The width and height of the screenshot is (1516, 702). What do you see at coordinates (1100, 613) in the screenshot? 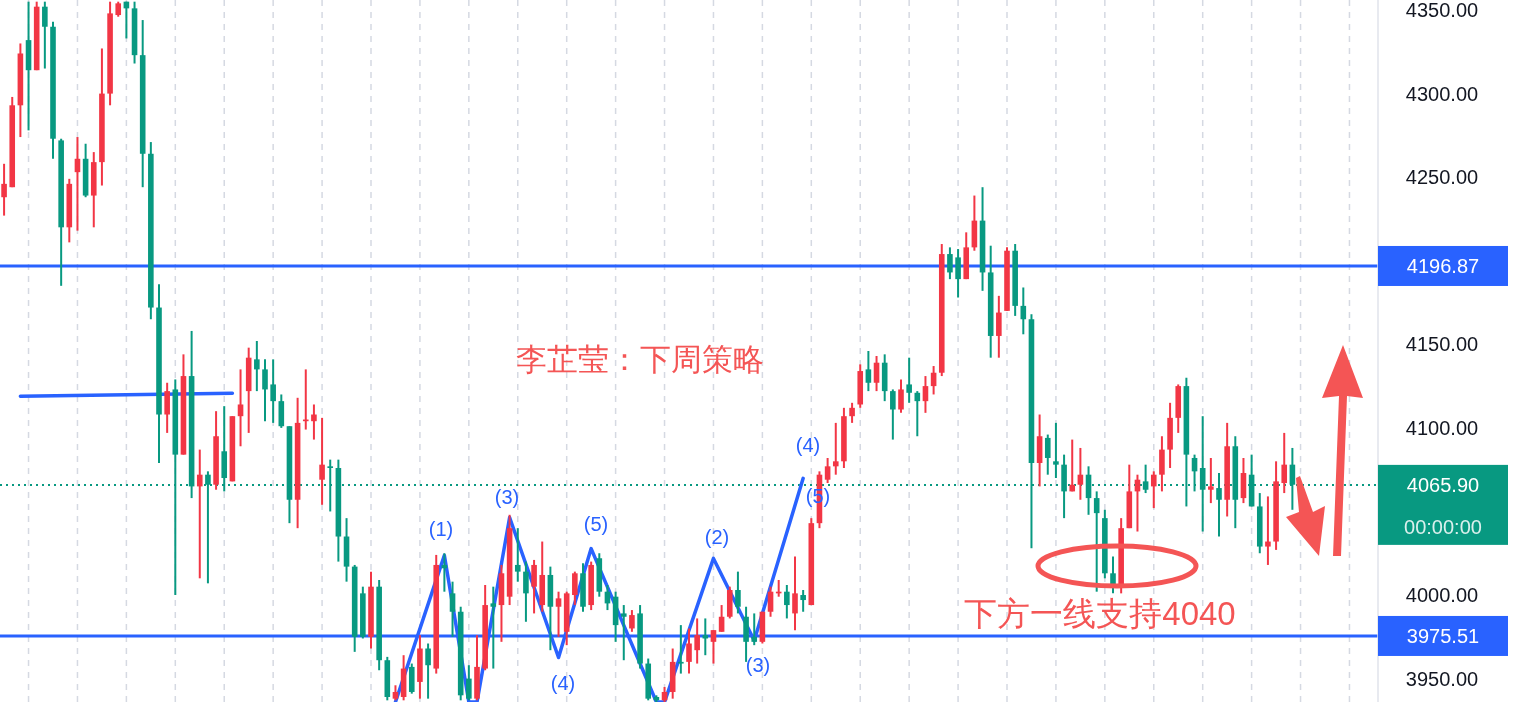
I see `annotation: 下方一线支持4040` at bounding box center [1100, 613].